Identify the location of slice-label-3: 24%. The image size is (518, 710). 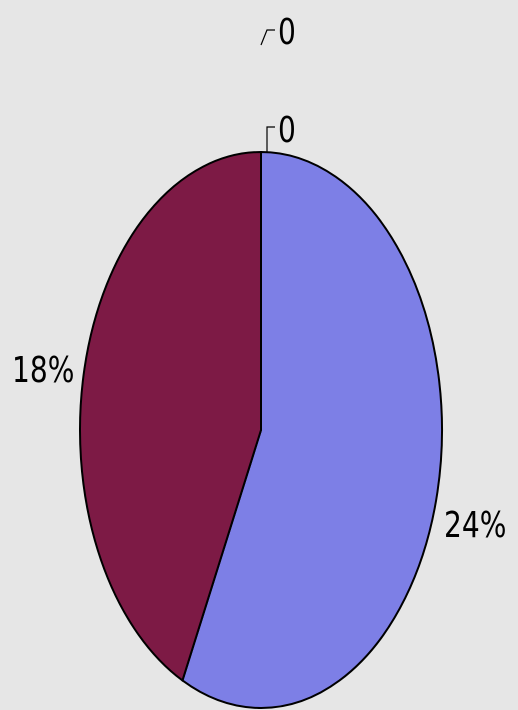
(475, 525).